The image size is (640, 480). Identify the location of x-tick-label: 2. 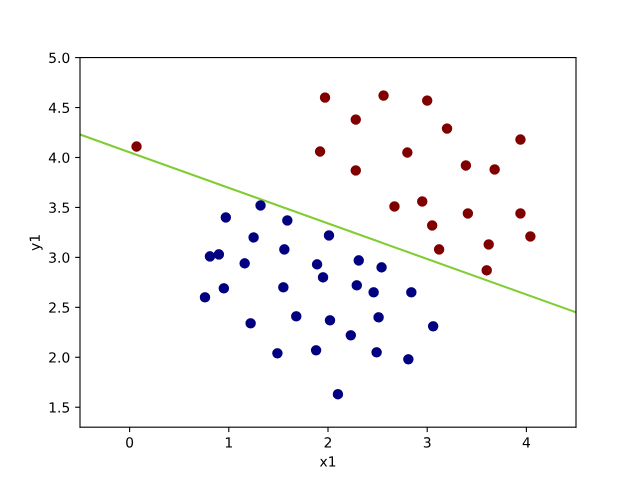
(328, 442).